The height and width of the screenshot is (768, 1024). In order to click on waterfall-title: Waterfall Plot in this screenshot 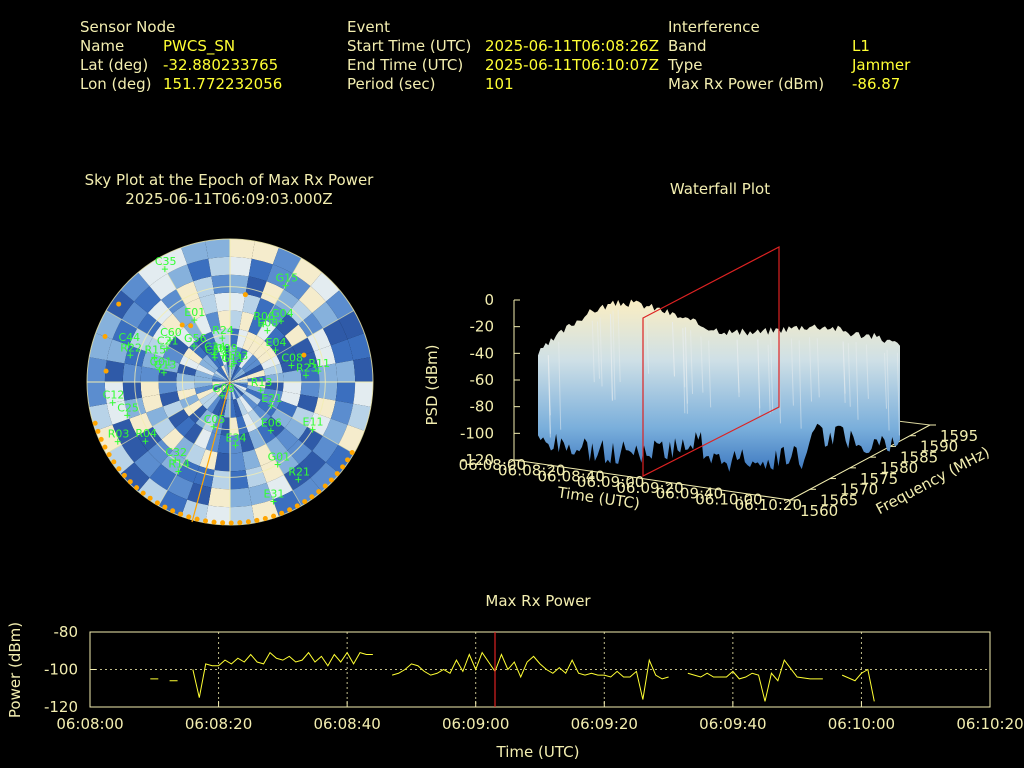, I will do `click(720, 189)`.